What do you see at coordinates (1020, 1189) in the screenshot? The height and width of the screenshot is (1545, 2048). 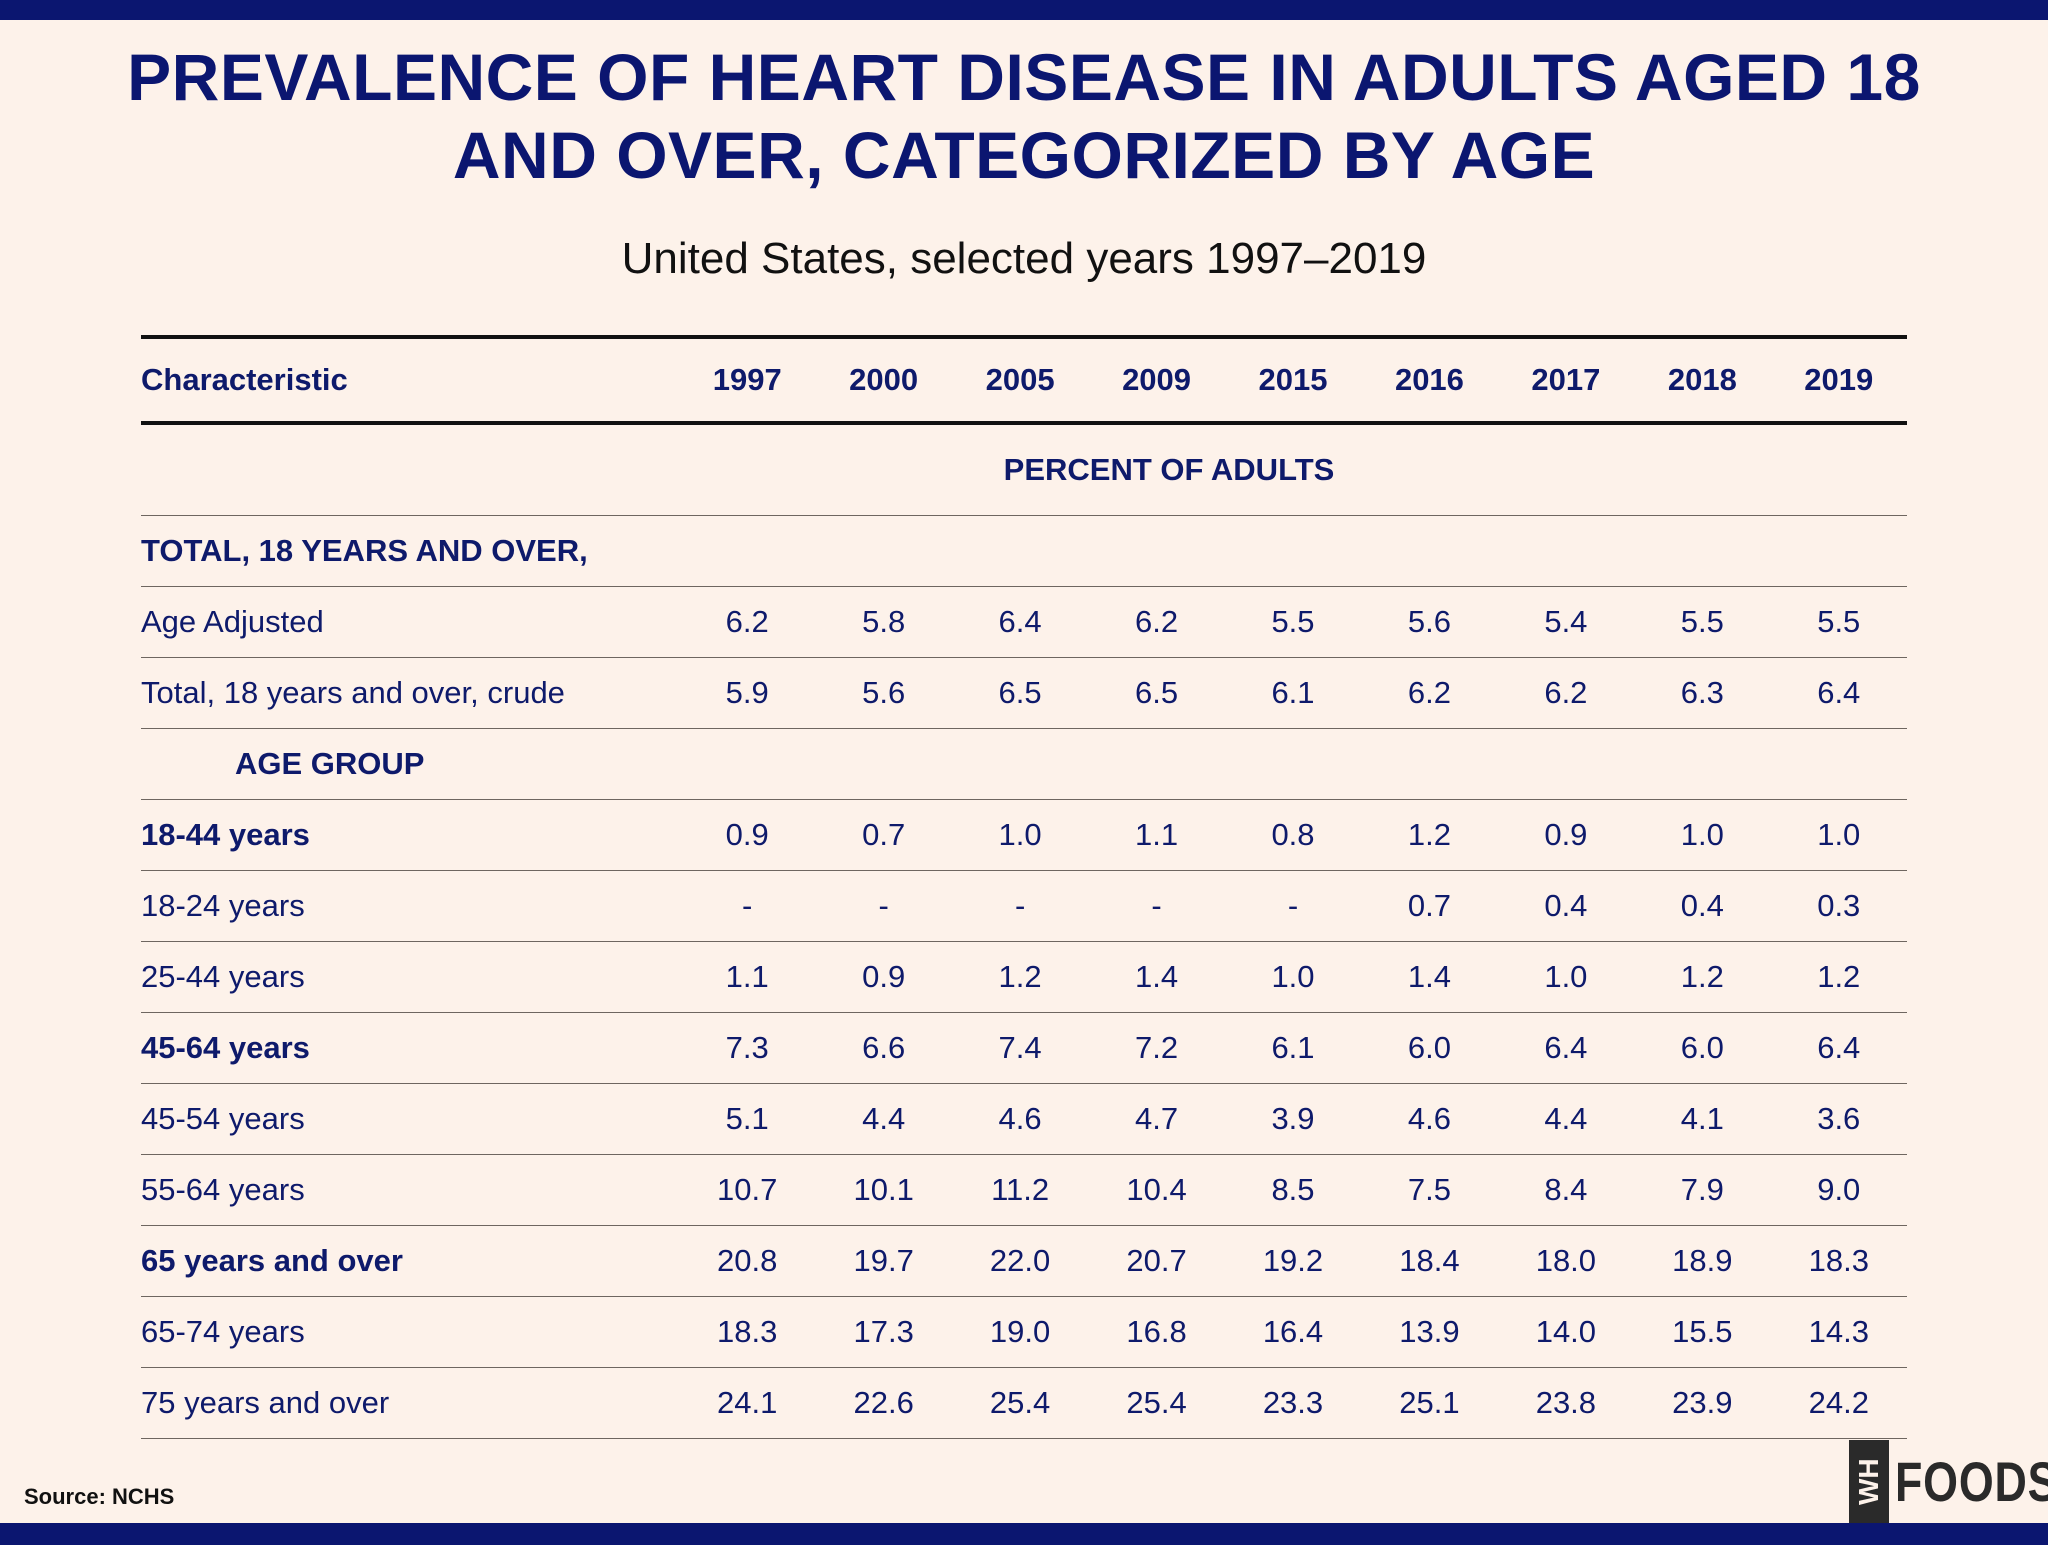 I see `table-cell: 11.2` at bounding box center [1020, 1189].